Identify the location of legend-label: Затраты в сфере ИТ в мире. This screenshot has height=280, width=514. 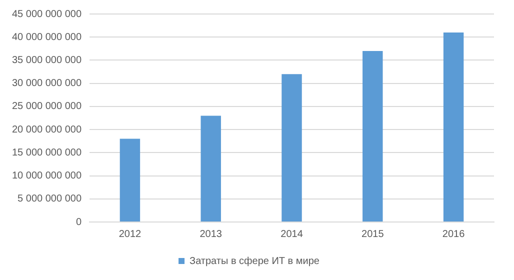
(255, 261).